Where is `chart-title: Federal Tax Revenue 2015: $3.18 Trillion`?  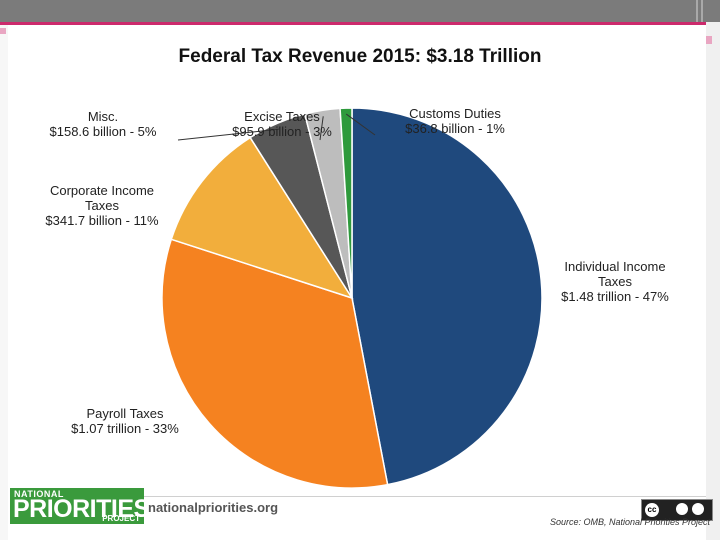
chart-title: Federal Tax Revenue 2015: $3.18 Trillion is located at coordinates (360, 56).